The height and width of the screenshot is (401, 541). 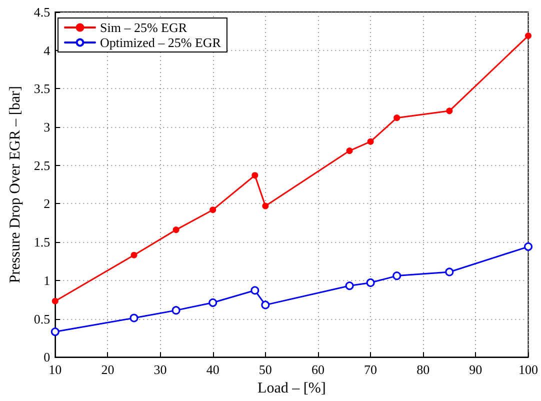 What do you see at coordinates (160, 370) in the screenshot?
I see `x-tick-label: 30` at bounding box center [160, 370].